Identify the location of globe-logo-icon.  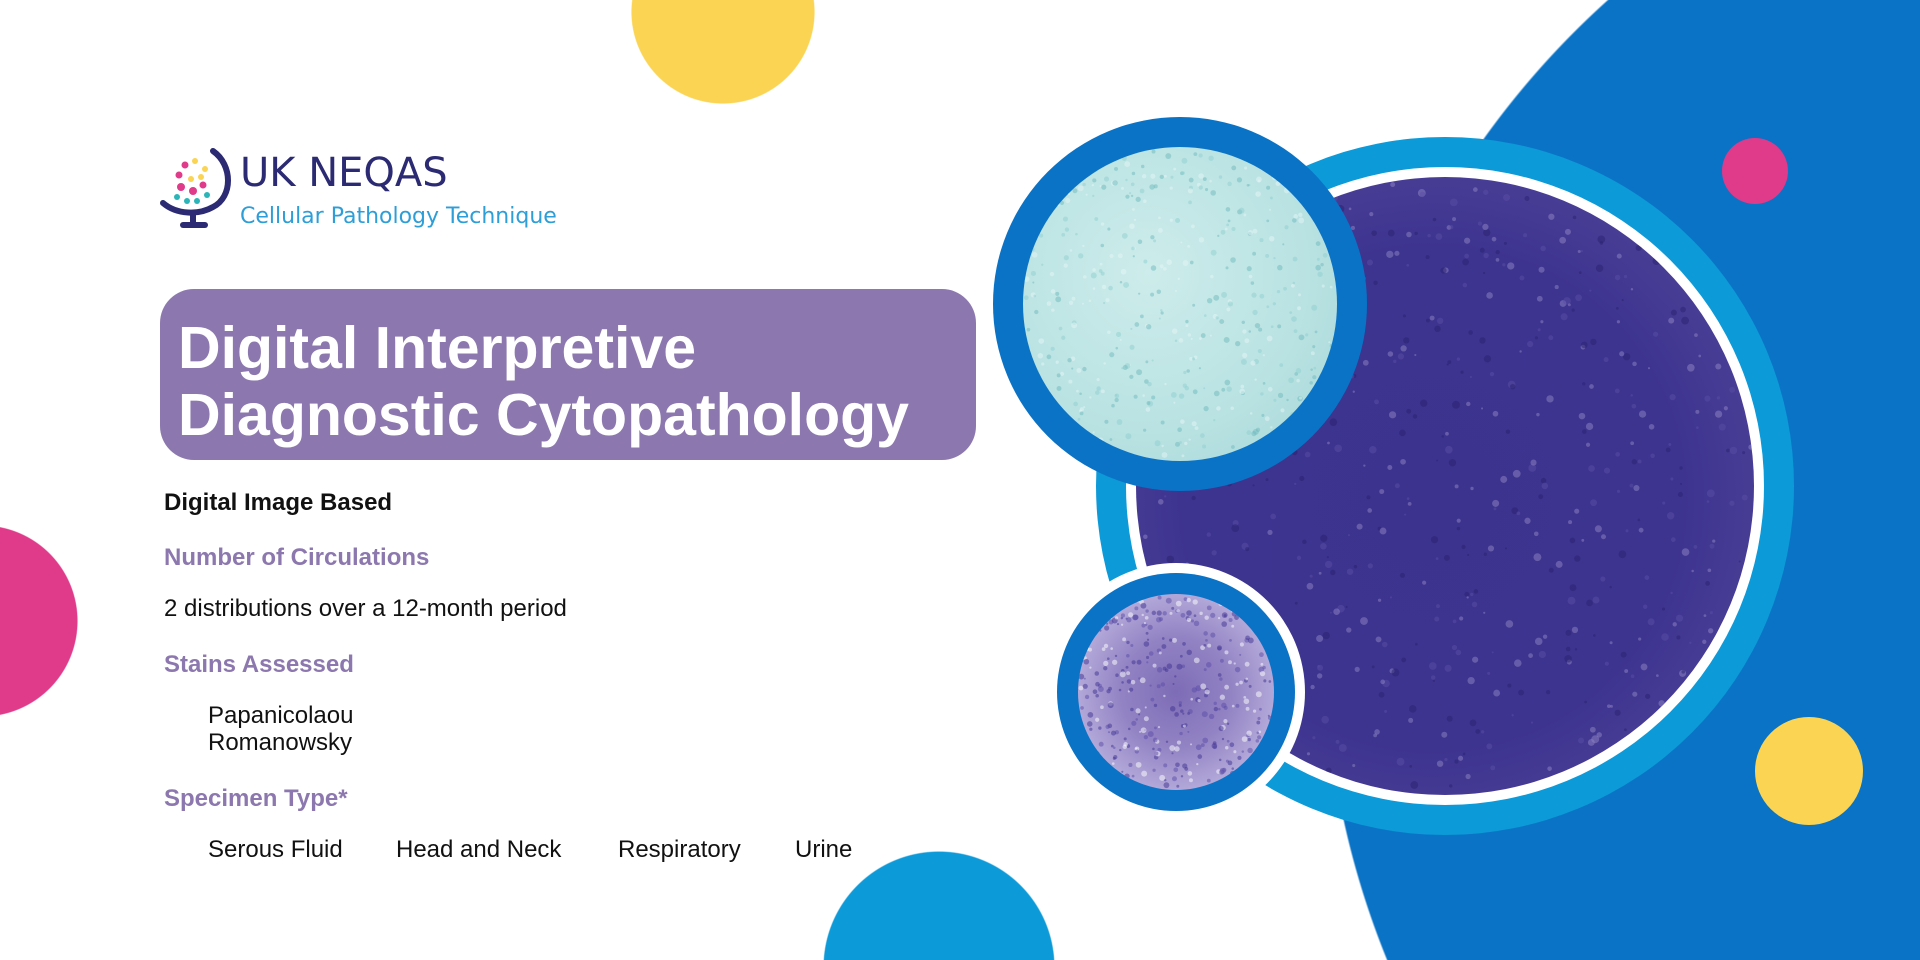
(195, 188).